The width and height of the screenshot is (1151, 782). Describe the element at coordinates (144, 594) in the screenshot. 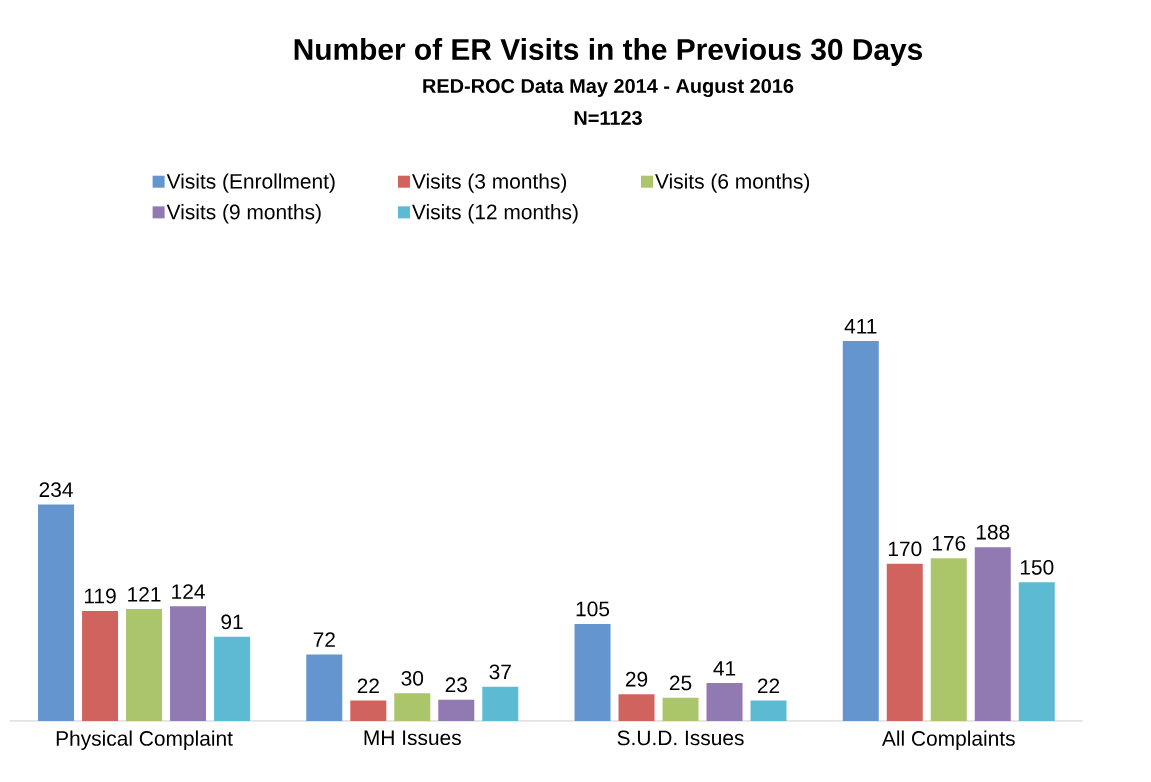

I see `data-label: 121` at that location.